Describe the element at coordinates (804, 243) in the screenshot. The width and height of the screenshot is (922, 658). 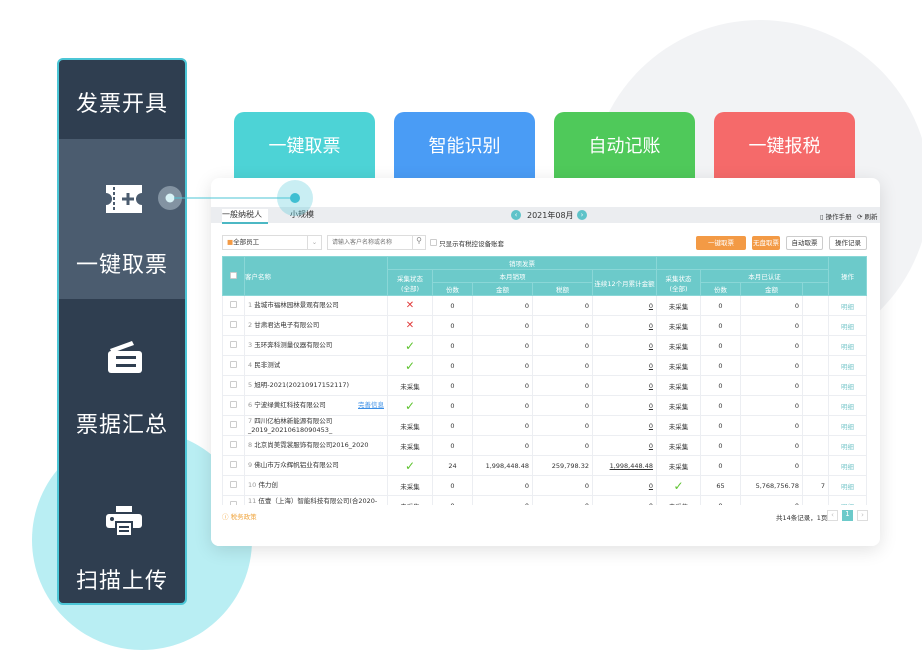
I see `auto-fetch-button: 自动取票` at that location.